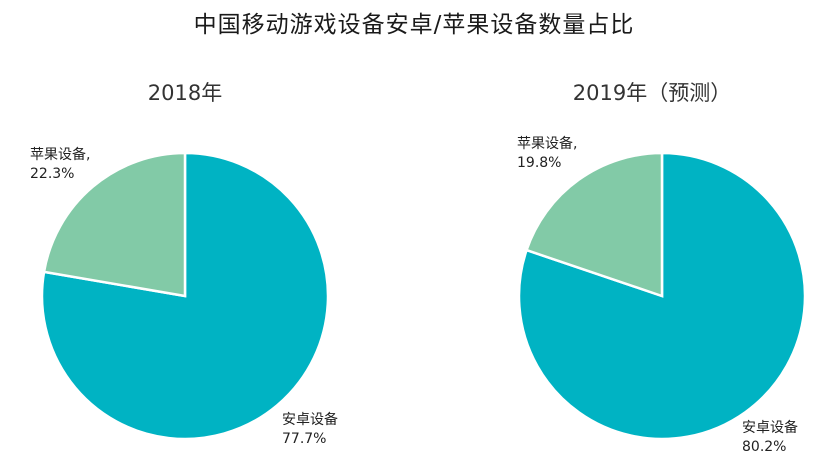 The image size is (828, 465). What do you see at coordinates (185, 93) in the screenshot?
I see `chart-subtitle: 2018年` at bounding box center [185, 93].